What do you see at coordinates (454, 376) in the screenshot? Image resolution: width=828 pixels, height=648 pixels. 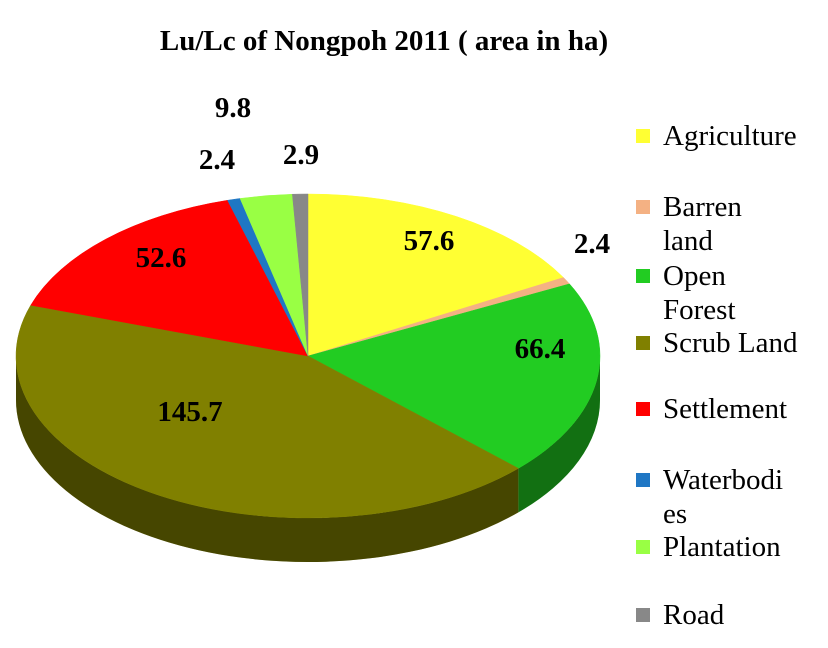 I see `pie-slice-open-forest` at bounding box center [454, 376].